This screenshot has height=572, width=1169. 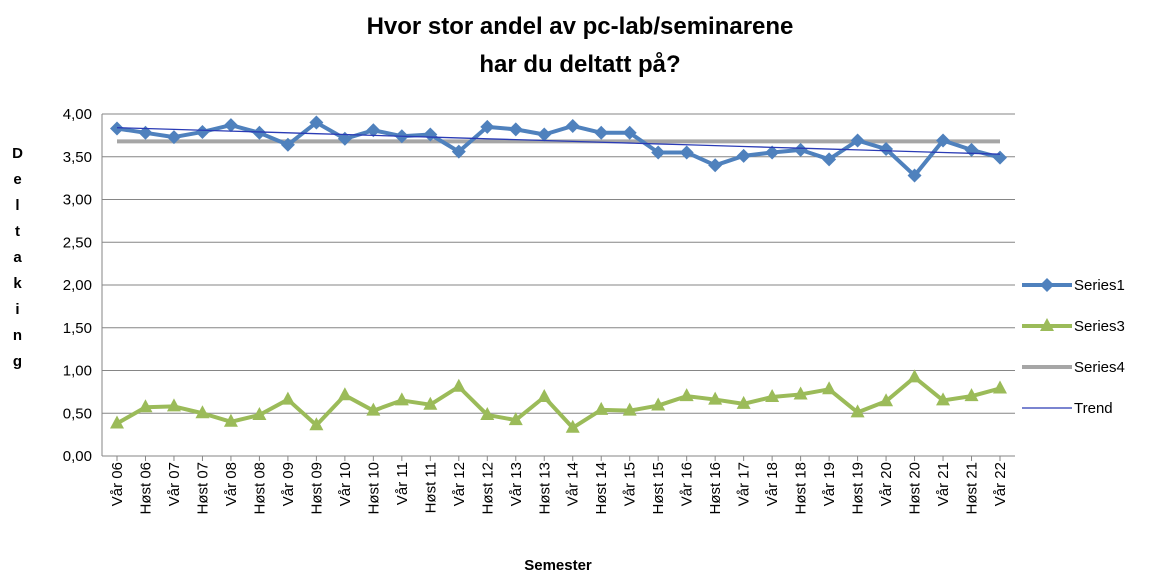 What do you see at coordinates (580, 26) in the screenshot?
I see `chart-title: Hvor stor andel av pc-lab/seminarene` at bounding box center [580, 26].